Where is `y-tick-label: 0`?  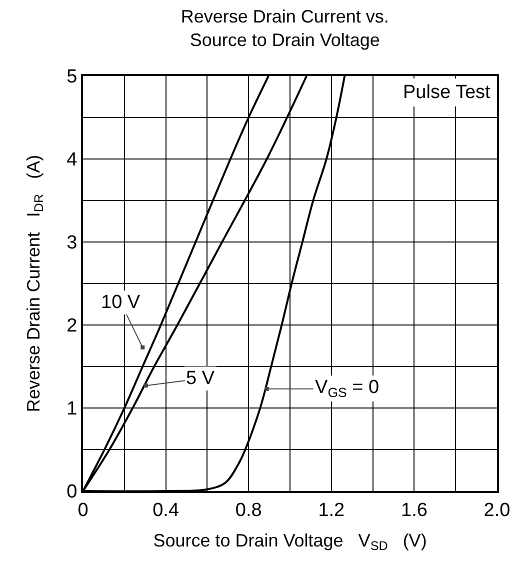
y-tick-label: 0 is located at coordinates (72, 492).